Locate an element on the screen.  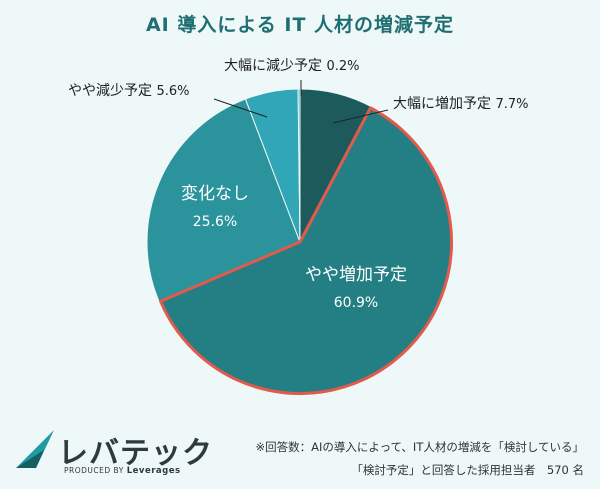
logo-tagline-brand: Leverages is located at coordinates (153, 471).